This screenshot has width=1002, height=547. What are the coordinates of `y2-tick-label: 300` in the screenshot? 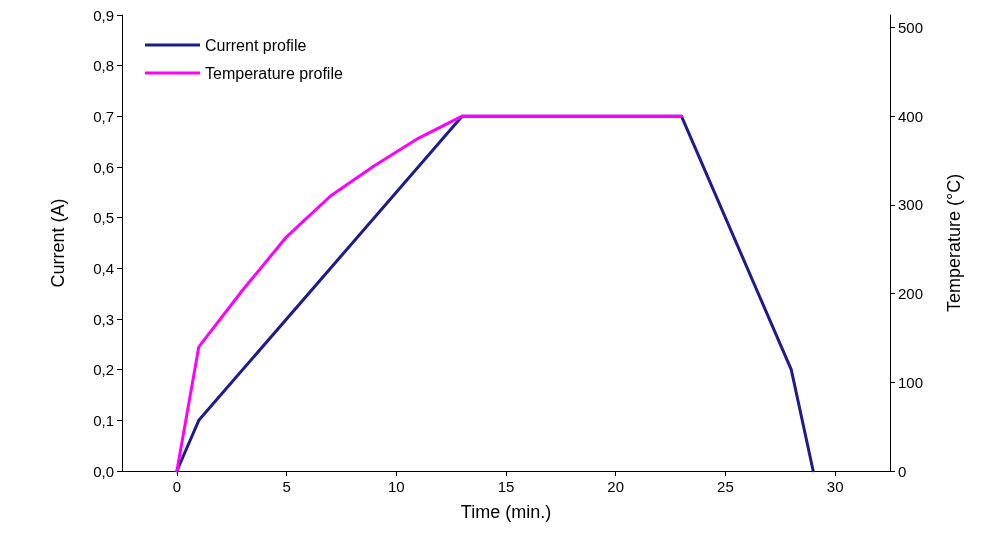 It's located at (911, 205).